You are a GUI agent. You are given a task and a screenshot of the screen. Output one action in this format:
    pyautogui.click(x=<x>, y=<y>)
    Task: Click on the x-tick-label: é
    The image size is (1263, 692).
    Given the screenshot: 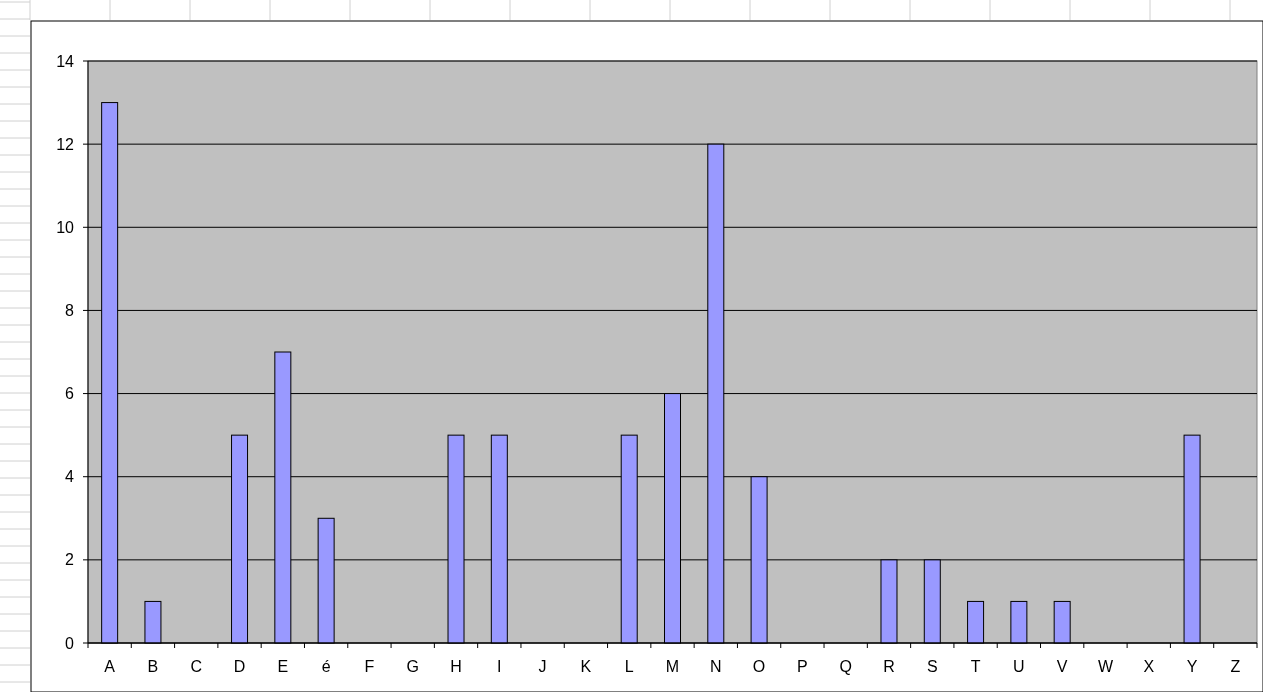 What is the action you would take?
    pyautogui.click(x=326, y=666)
    